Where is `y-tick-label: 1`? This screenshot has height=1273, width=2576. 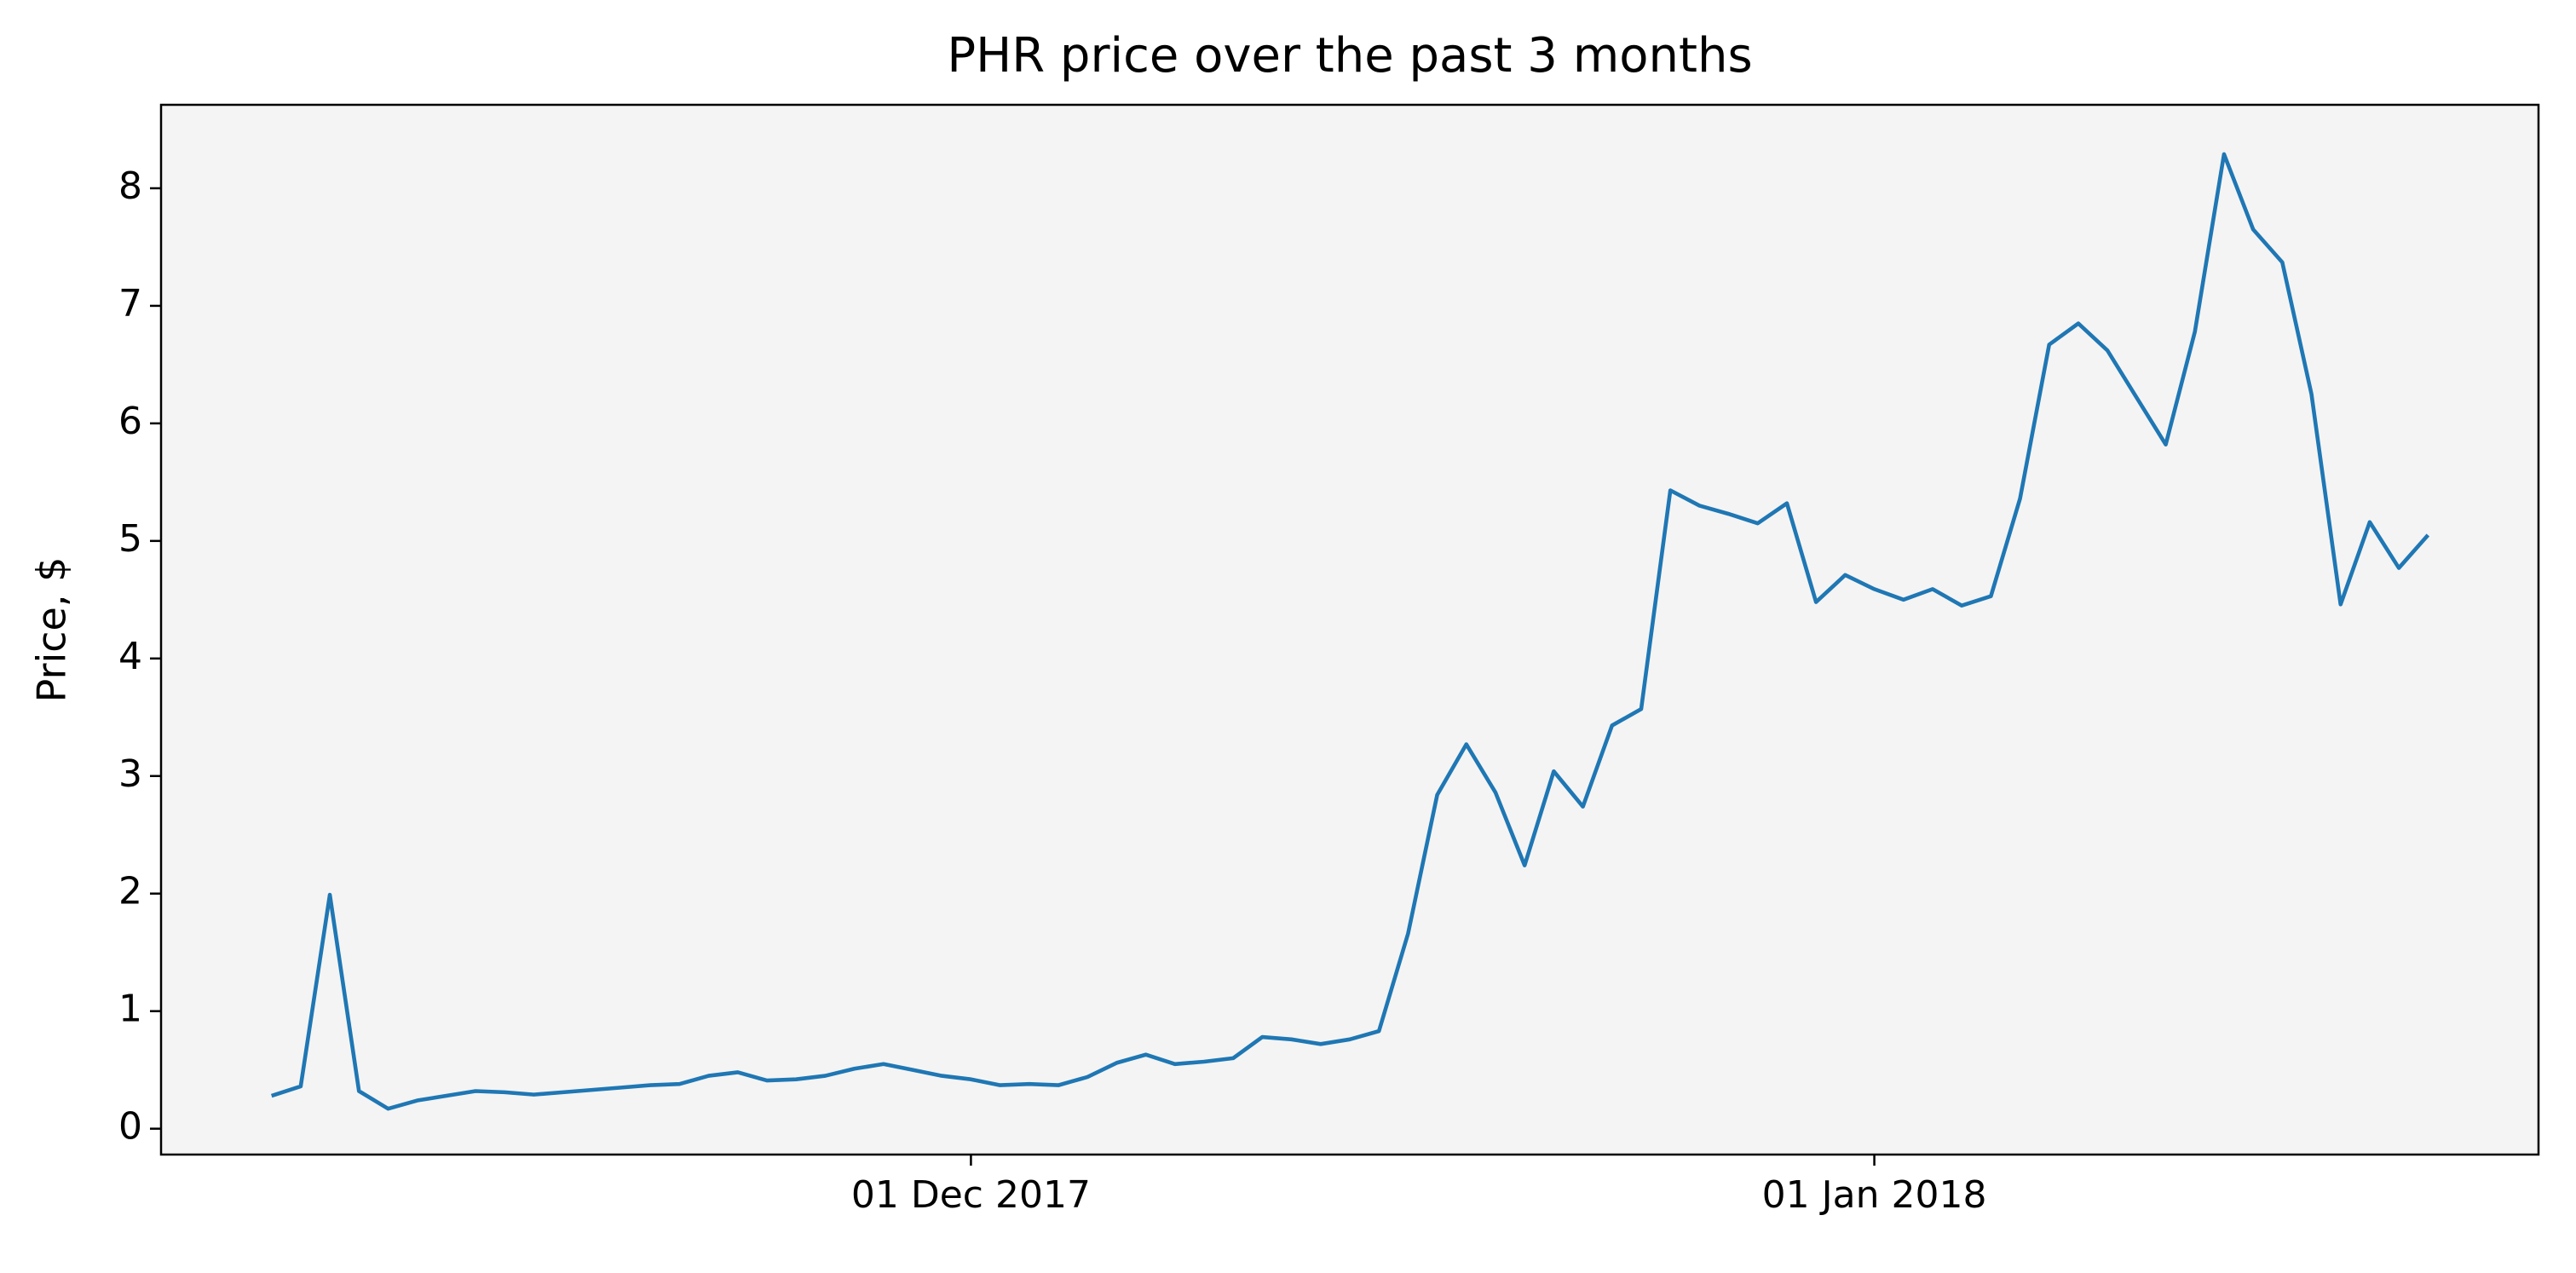 y-tick-label: 1 is located at coordinates (130, 1009).